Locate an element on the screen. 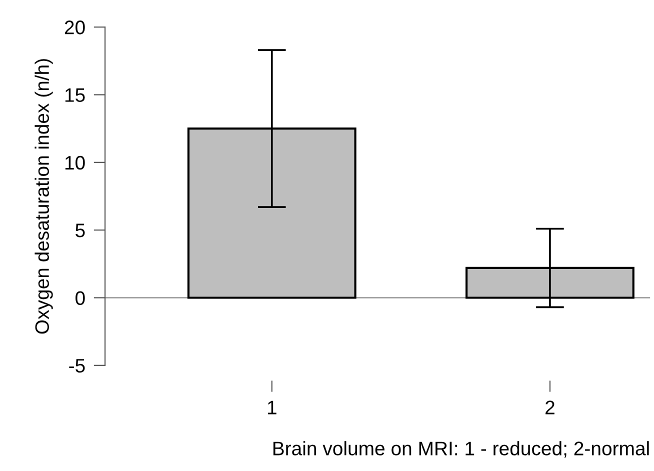  y-tick-label: -5 is located at coordinates (77, 366).